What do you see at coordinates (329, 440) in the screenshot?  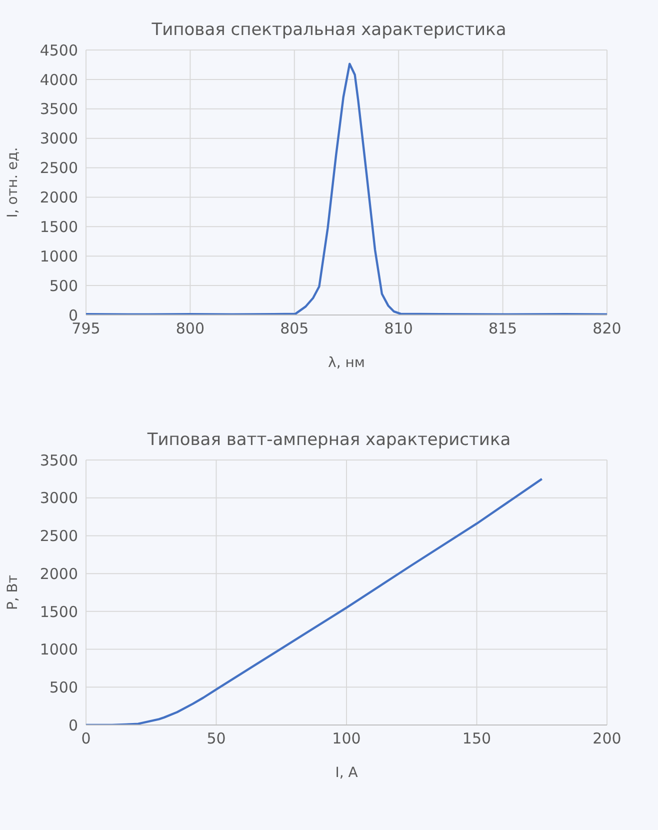 I see `chart-title: Типовая ватт-амперная характеристика` at bounding box center [329, 440].